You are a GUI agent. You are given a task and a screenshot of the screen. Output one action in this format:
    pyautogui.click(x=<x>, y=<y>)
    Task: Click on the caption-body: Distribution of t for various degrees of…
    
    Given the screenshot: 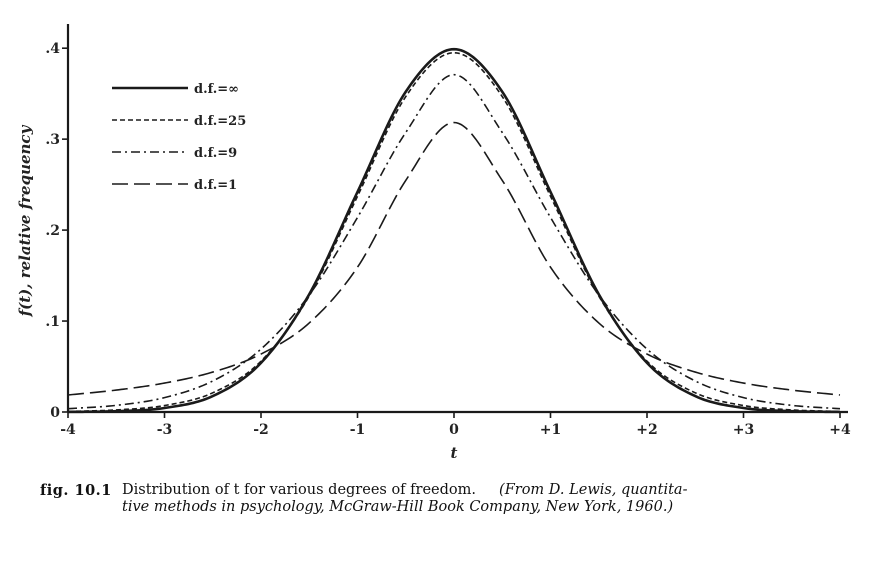 What is the action you would take?
    pyautogui.click(x=502, y=499)
    